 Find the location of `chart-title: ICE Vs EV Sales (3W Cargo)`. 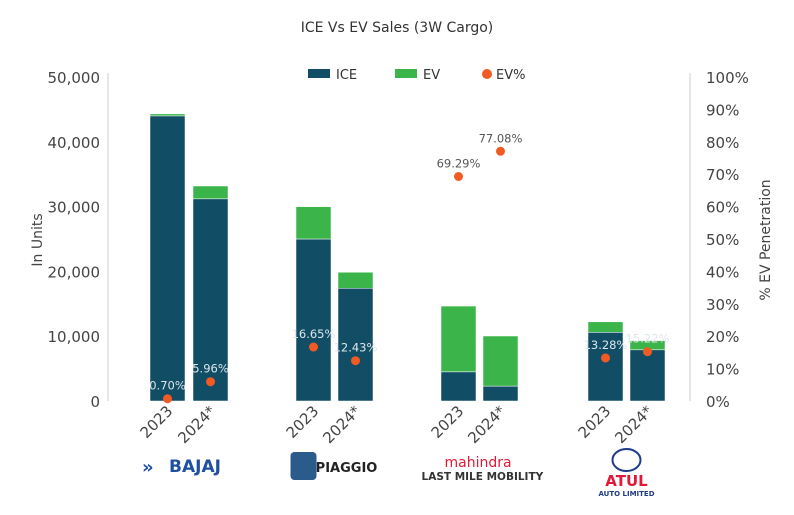

chart-title: ICE Vs EV Sales (3W Cargo) is located at coordinates (397, 28).